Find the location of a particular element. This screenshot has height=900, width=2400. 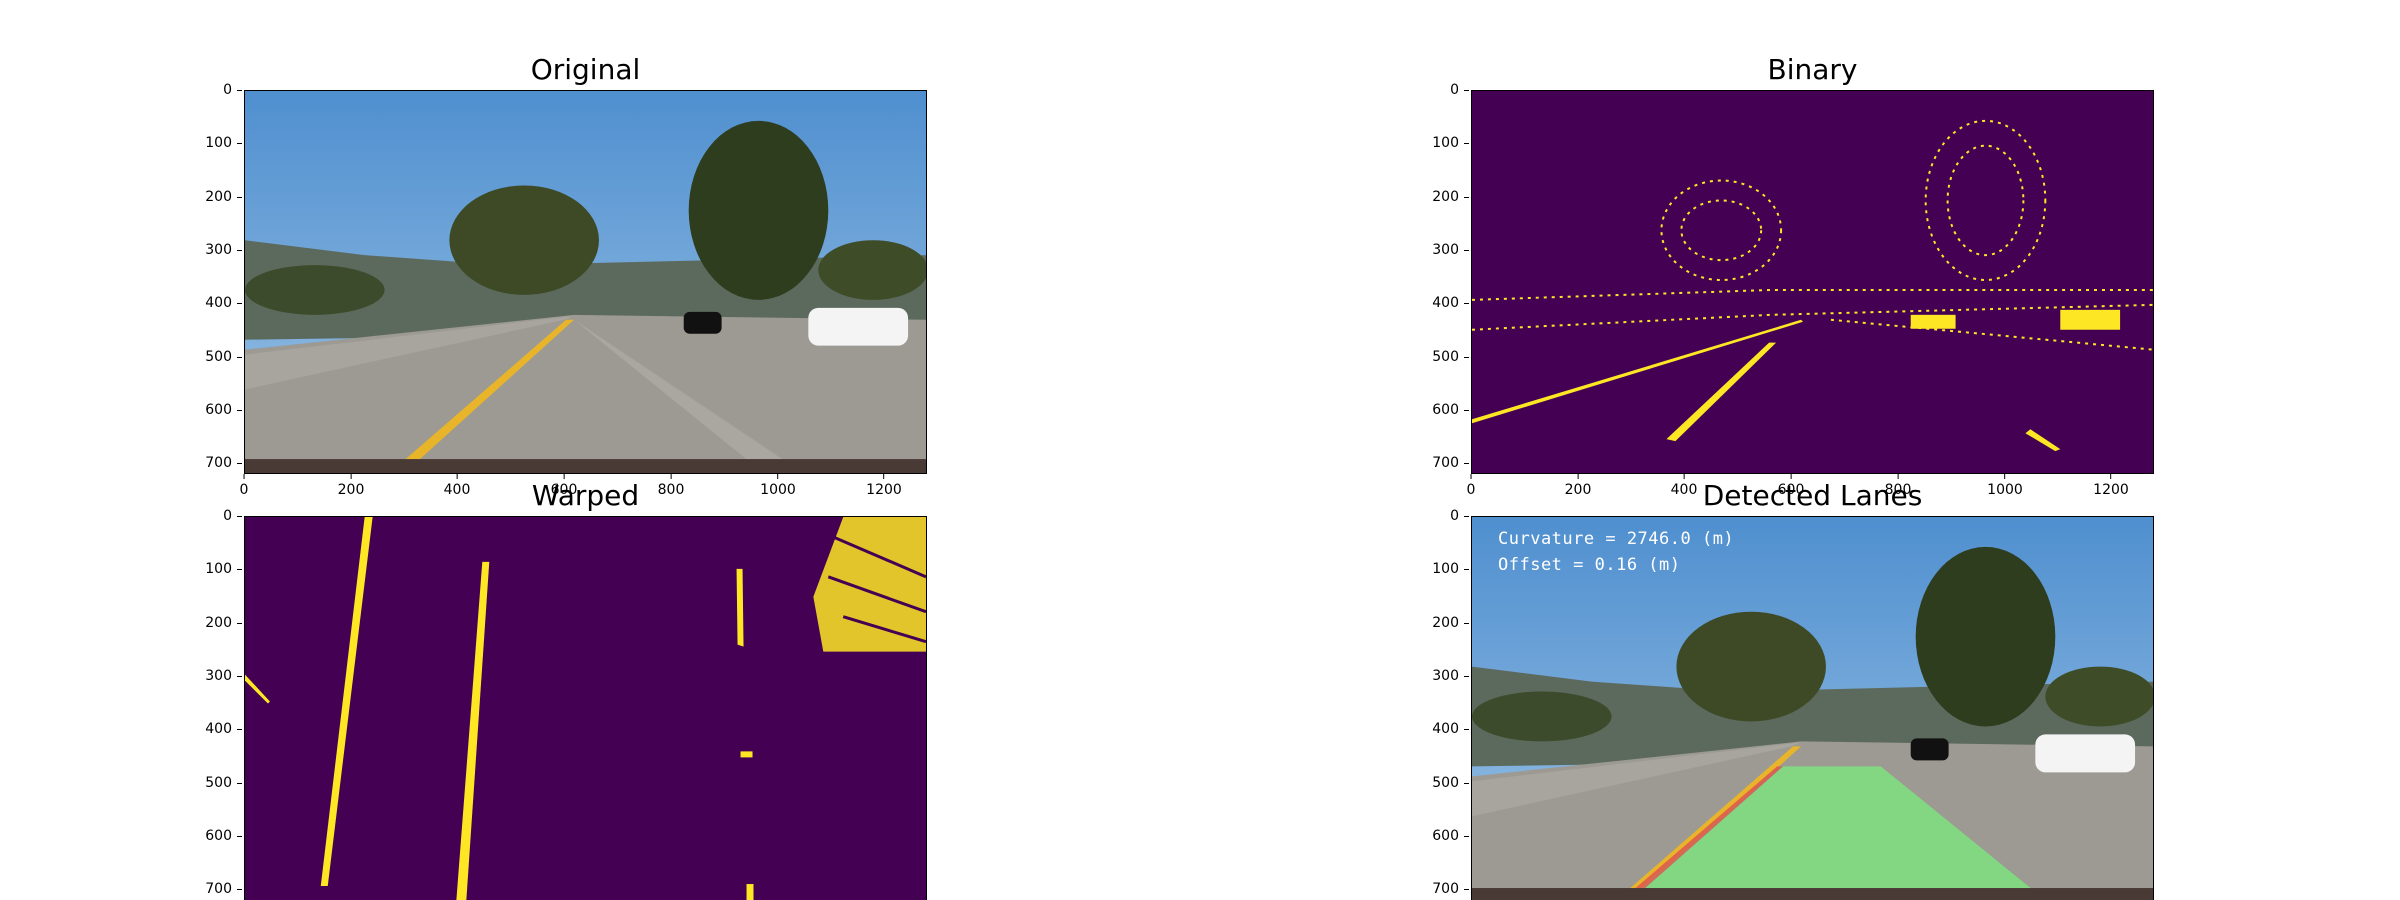

offset-readout: Offset = 0.16 (m) is located at coordinates (1589, 565).